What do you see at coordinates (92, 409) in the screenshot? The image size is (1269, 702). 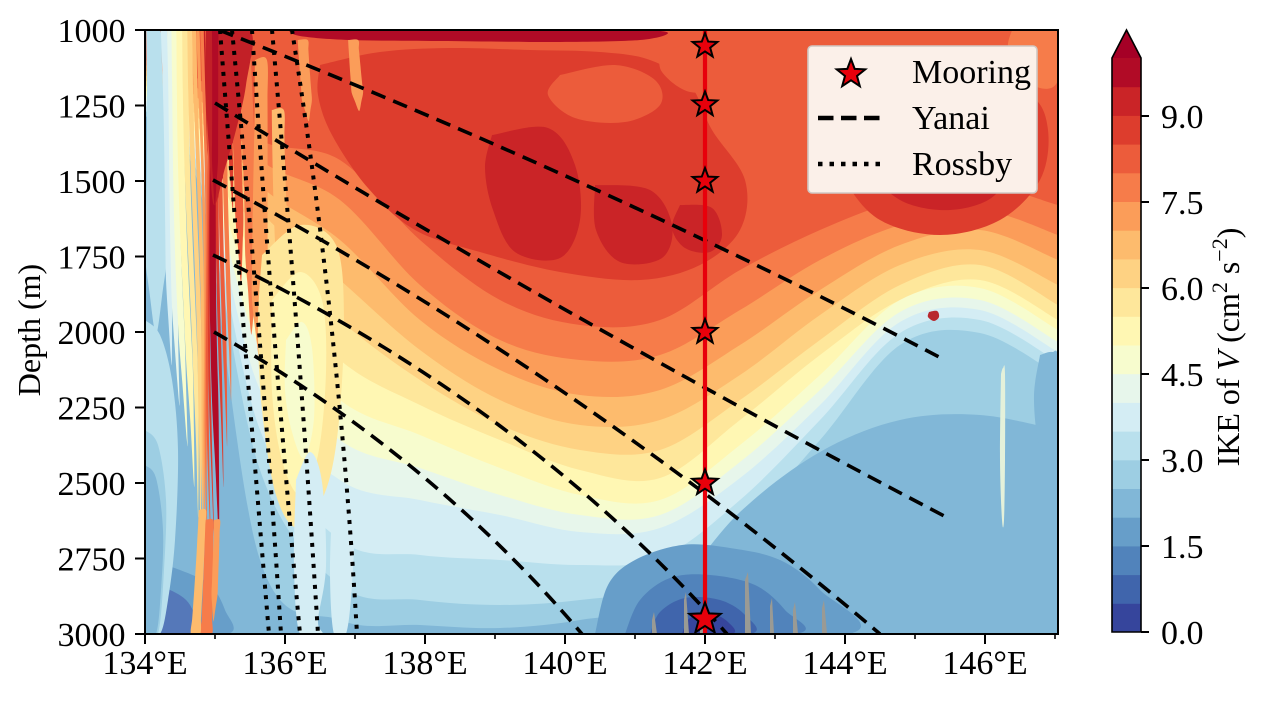 I see `svg-text: 2250` at bounding box center [92, 409].